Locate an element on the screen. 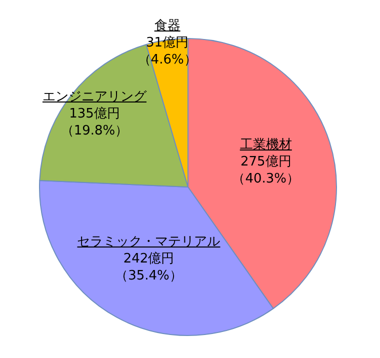 Image resolution: width=380 pixels, height=358 pixels. slice-label: エンジニアリング is located at coordinates (94, 97).